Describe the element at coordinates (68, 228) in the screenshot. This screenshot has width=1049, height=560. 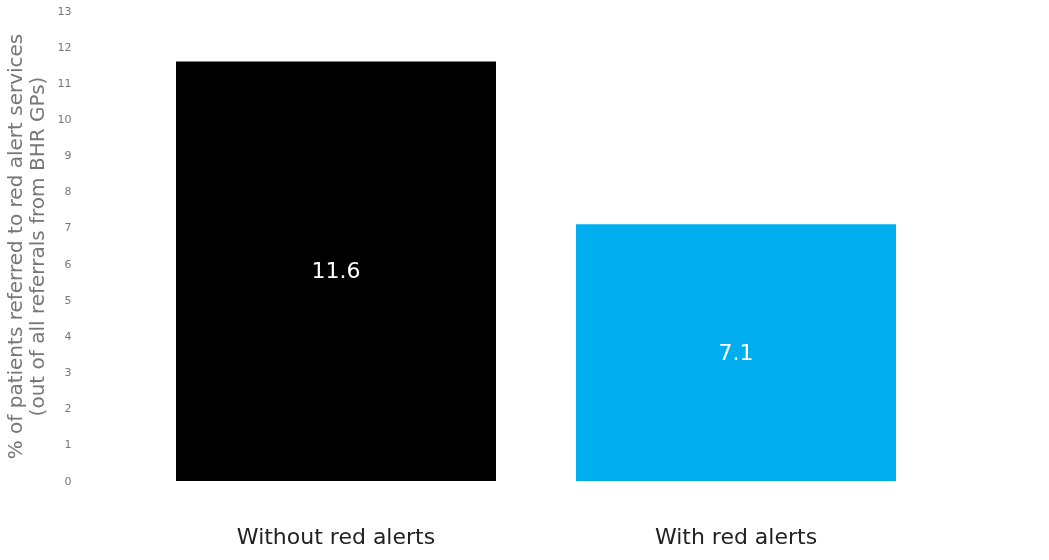
I see `y-tick-label: 7` at that location.